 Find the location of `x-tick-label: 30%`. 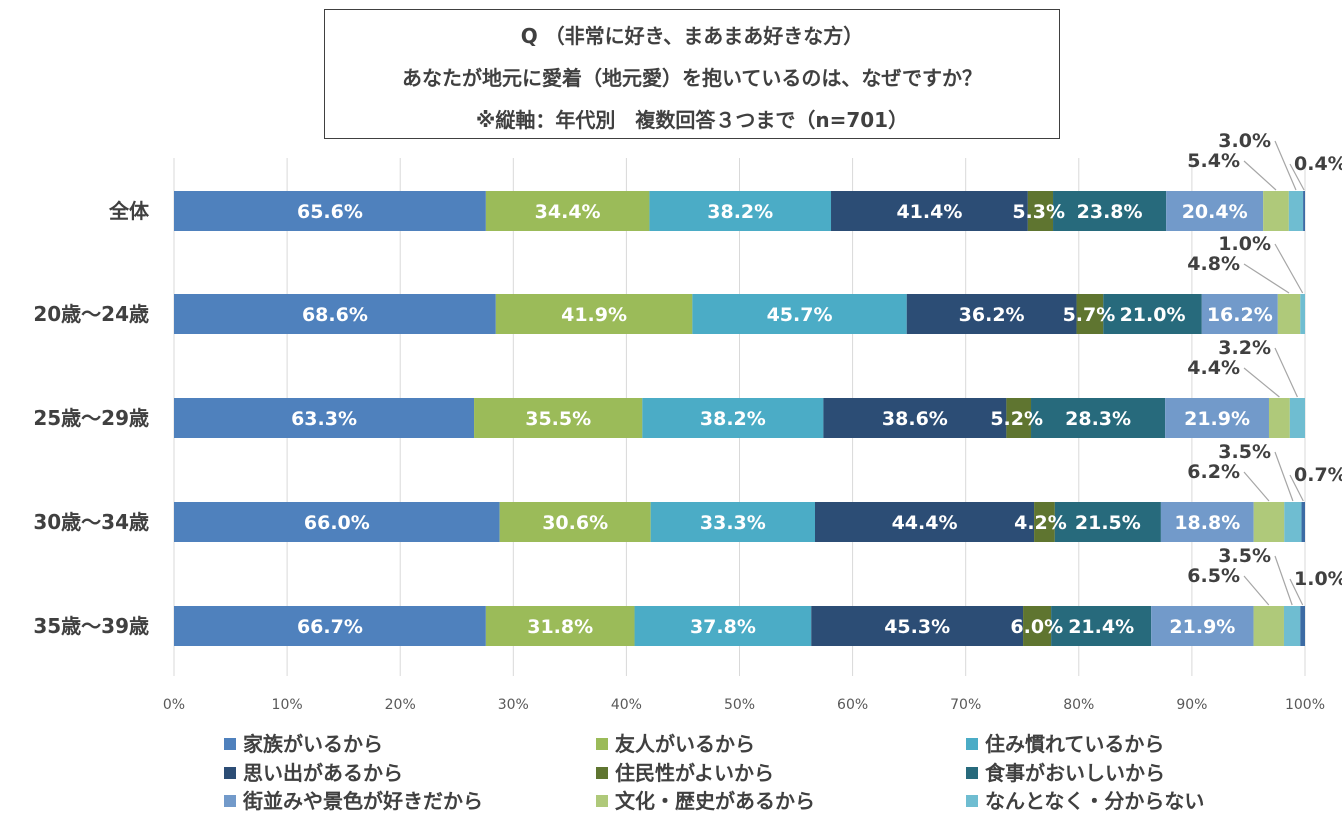

x-tick-label: 30% is located at coordinates (513, 705).